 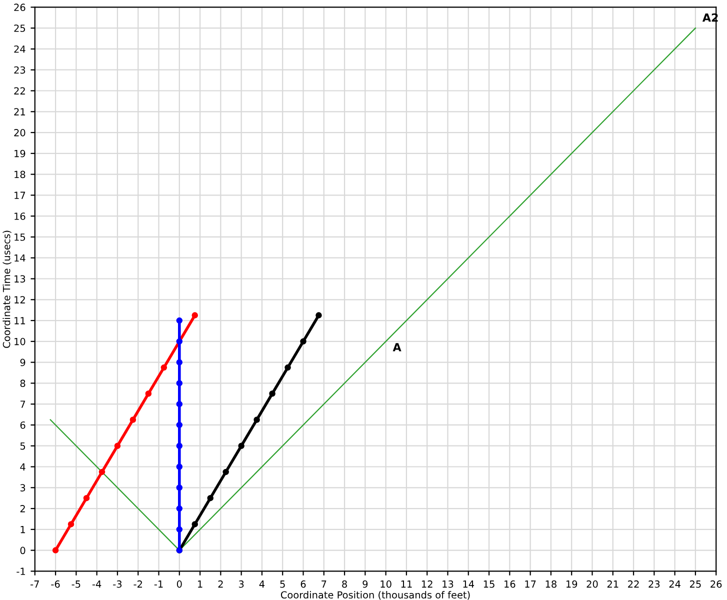 What do you see at coordinates (19, 320) in the screenshot?
I see `y-tick-label: 11` at bounding box center [19, 320].